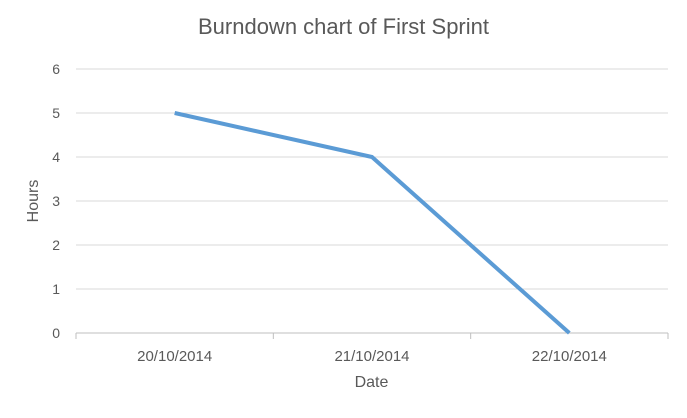 The width and height of the screenshot is (687, 418). What do you see at coordinates (569, 356) in the screenshot?
I see `x-tick-label: 22/10/2014` at bounding box center [569, 356].